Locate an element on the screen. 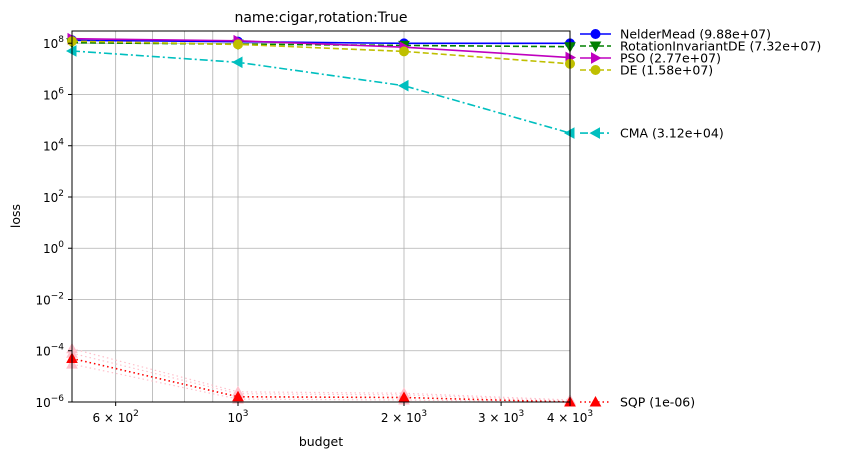 This screenshot has height=459, width=859. x-tick-label: 4 × 103 is located at coordinates (570, 417).